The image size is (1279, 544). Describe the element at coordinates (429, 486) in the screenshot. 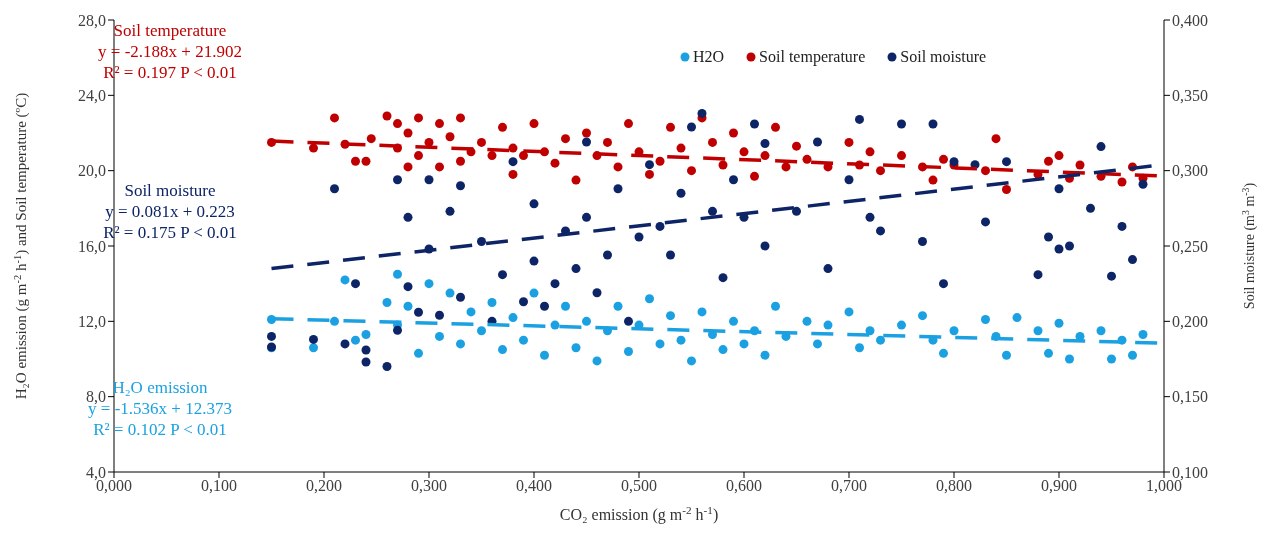

I see `x-tick-label: 0,300` at that location.